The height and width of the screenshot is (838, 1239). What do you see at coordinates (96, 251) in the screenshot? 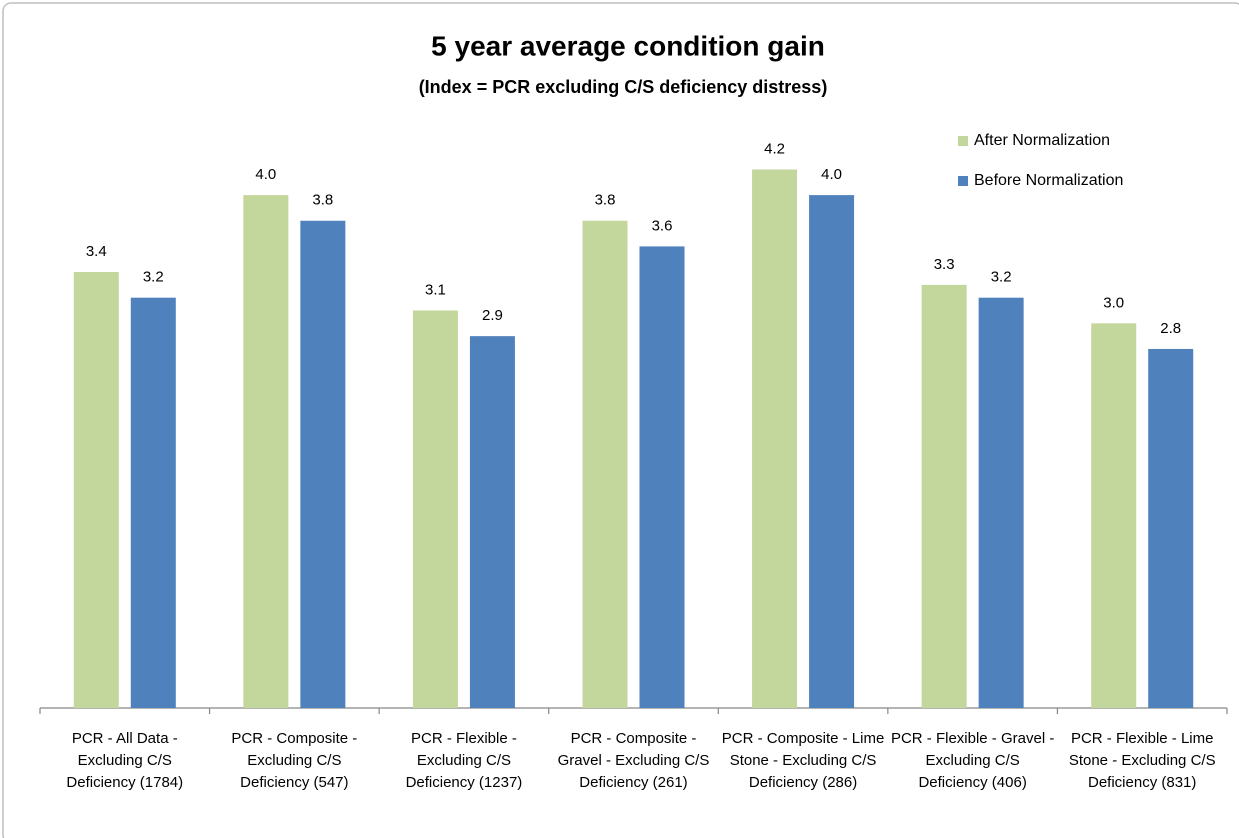
I see `data-label: 3.4` at bounding box center [96, 251].